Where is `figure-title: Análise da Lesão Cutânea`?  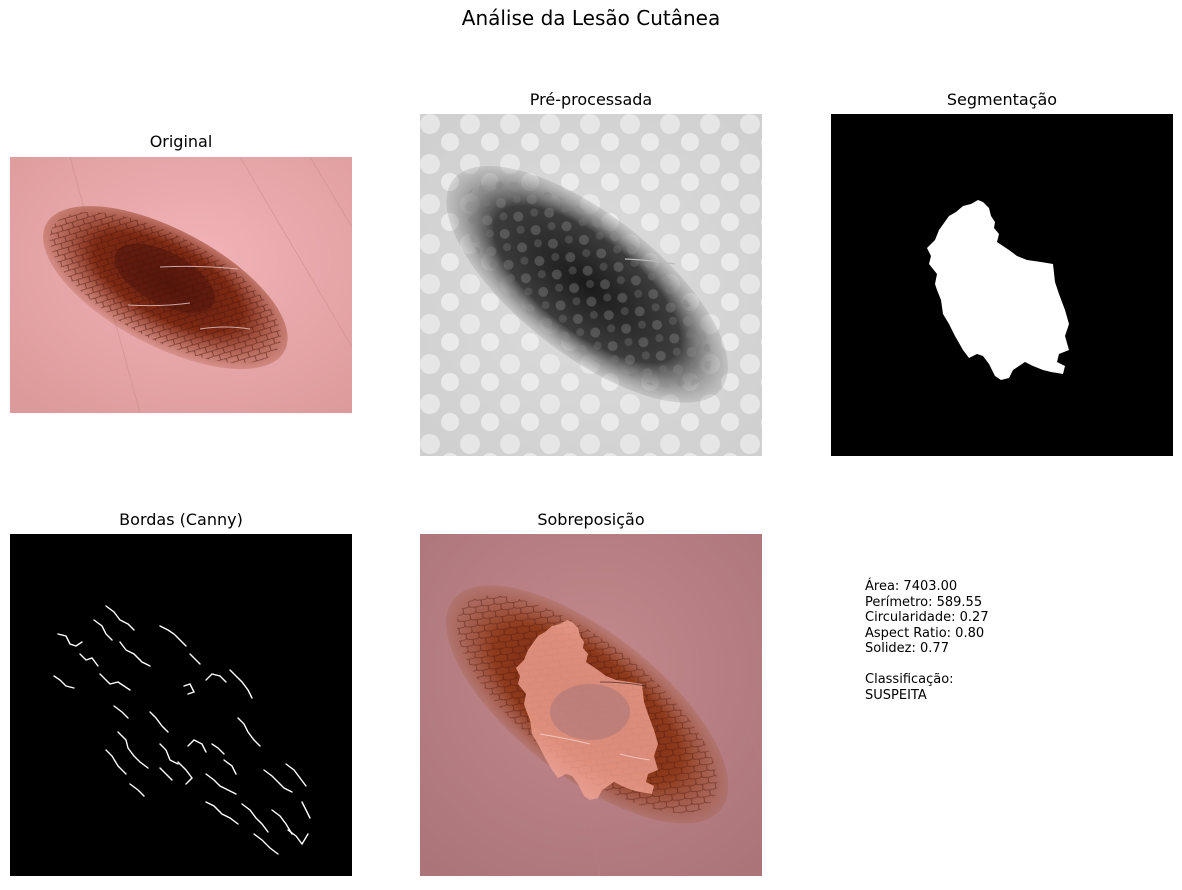 figure-title: Análise da Lesão Cutânea is located at coordinates (591, 18).